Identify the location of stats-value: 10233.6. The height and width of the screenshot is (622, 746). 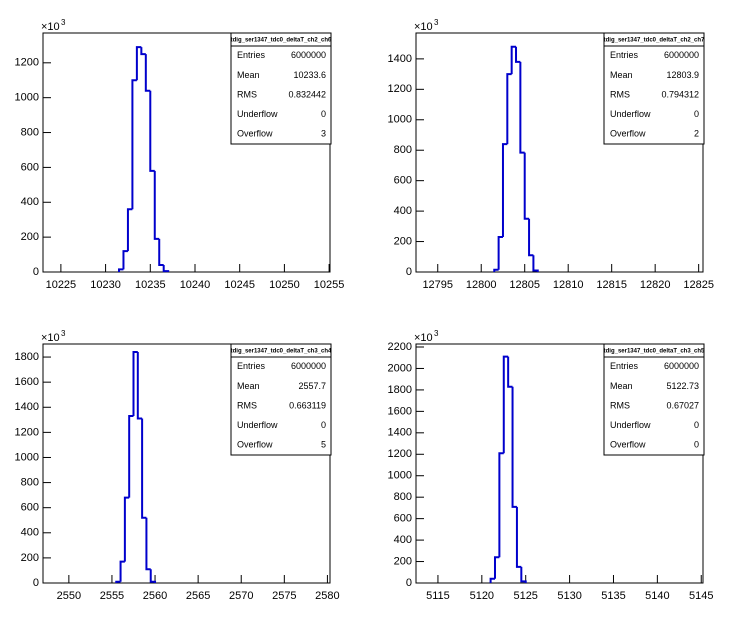
(309, 75).